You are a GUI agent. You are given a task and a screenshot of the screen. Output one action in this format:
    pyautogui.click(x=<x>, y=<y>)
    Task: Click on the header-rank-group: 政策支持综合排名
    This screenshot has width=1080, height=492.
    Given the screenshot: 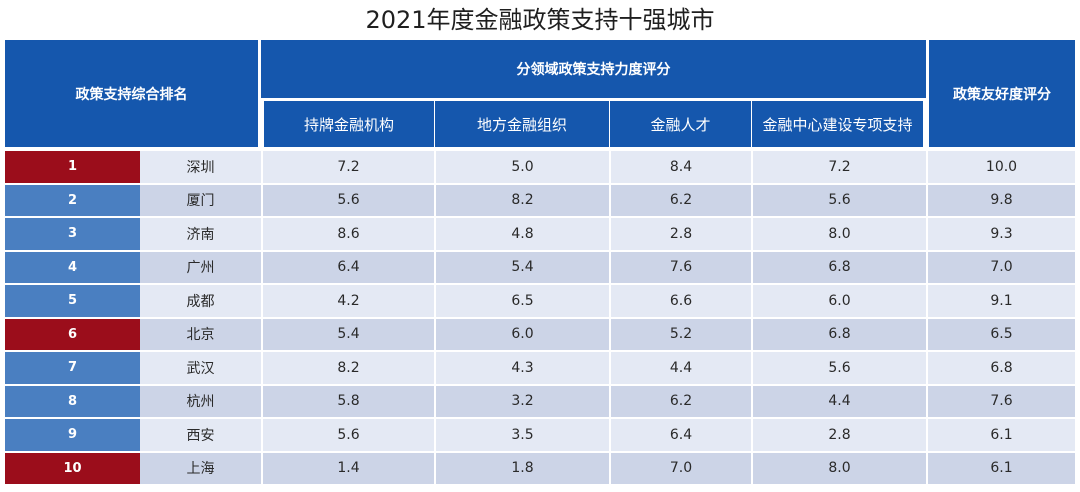 What is the action you would take?
    pyautogui.click(x=133, y=93)
    